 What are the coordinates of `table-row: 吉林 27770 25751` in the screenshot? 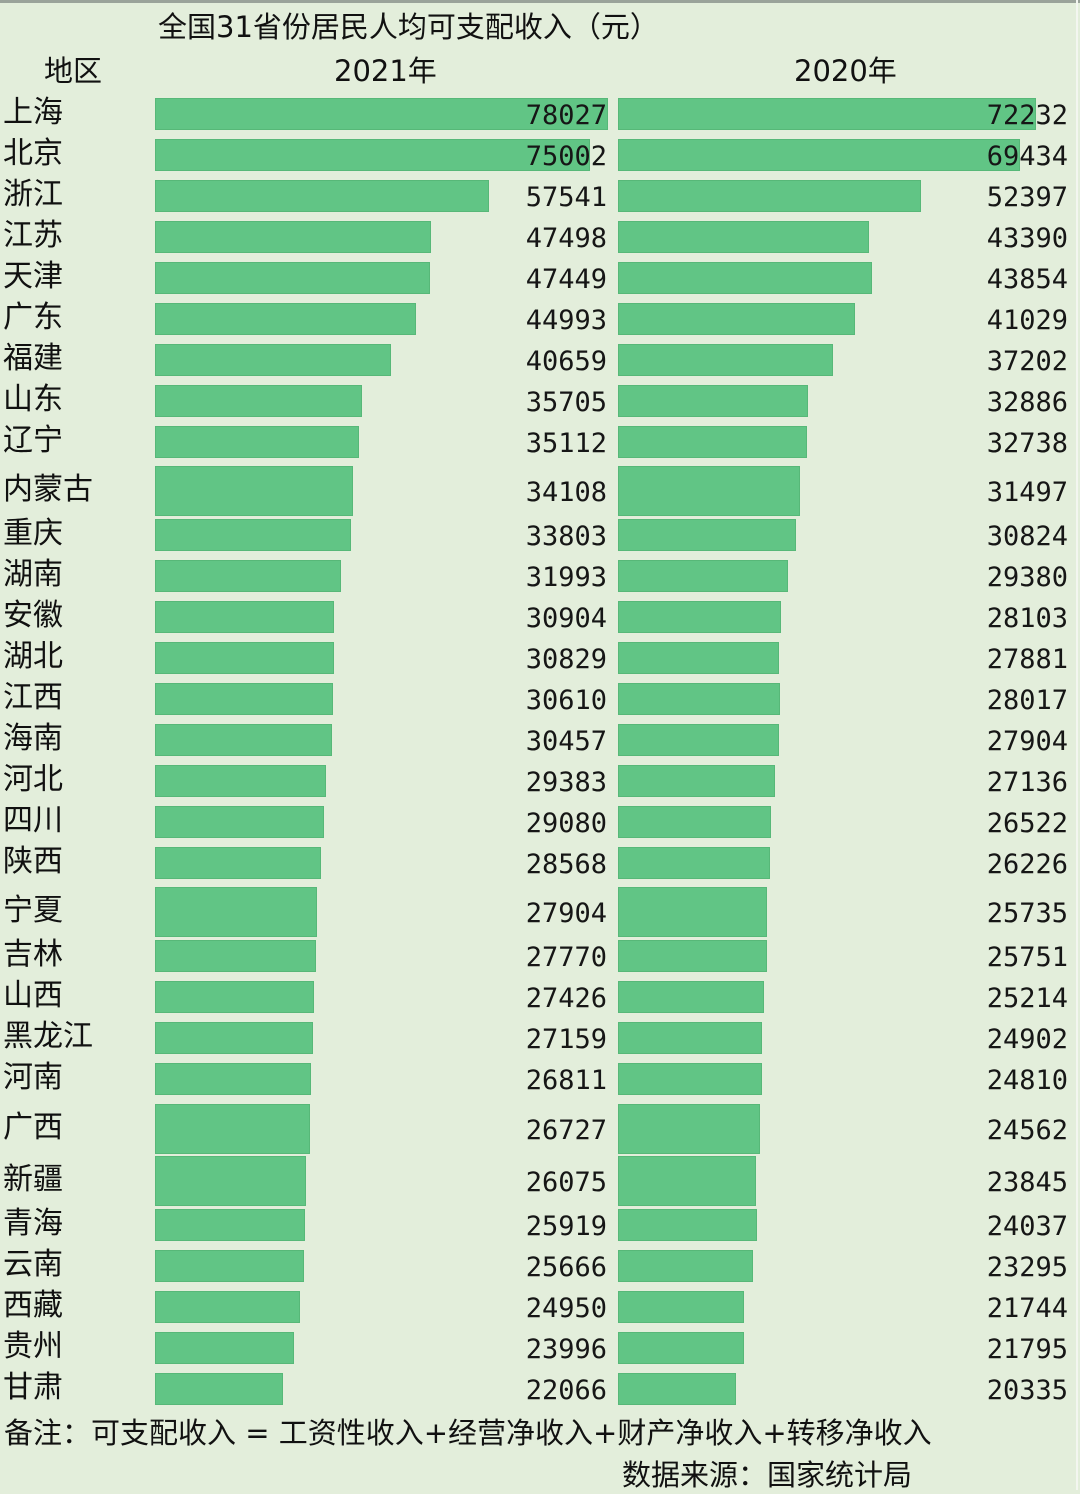 It's located at (540, 956).